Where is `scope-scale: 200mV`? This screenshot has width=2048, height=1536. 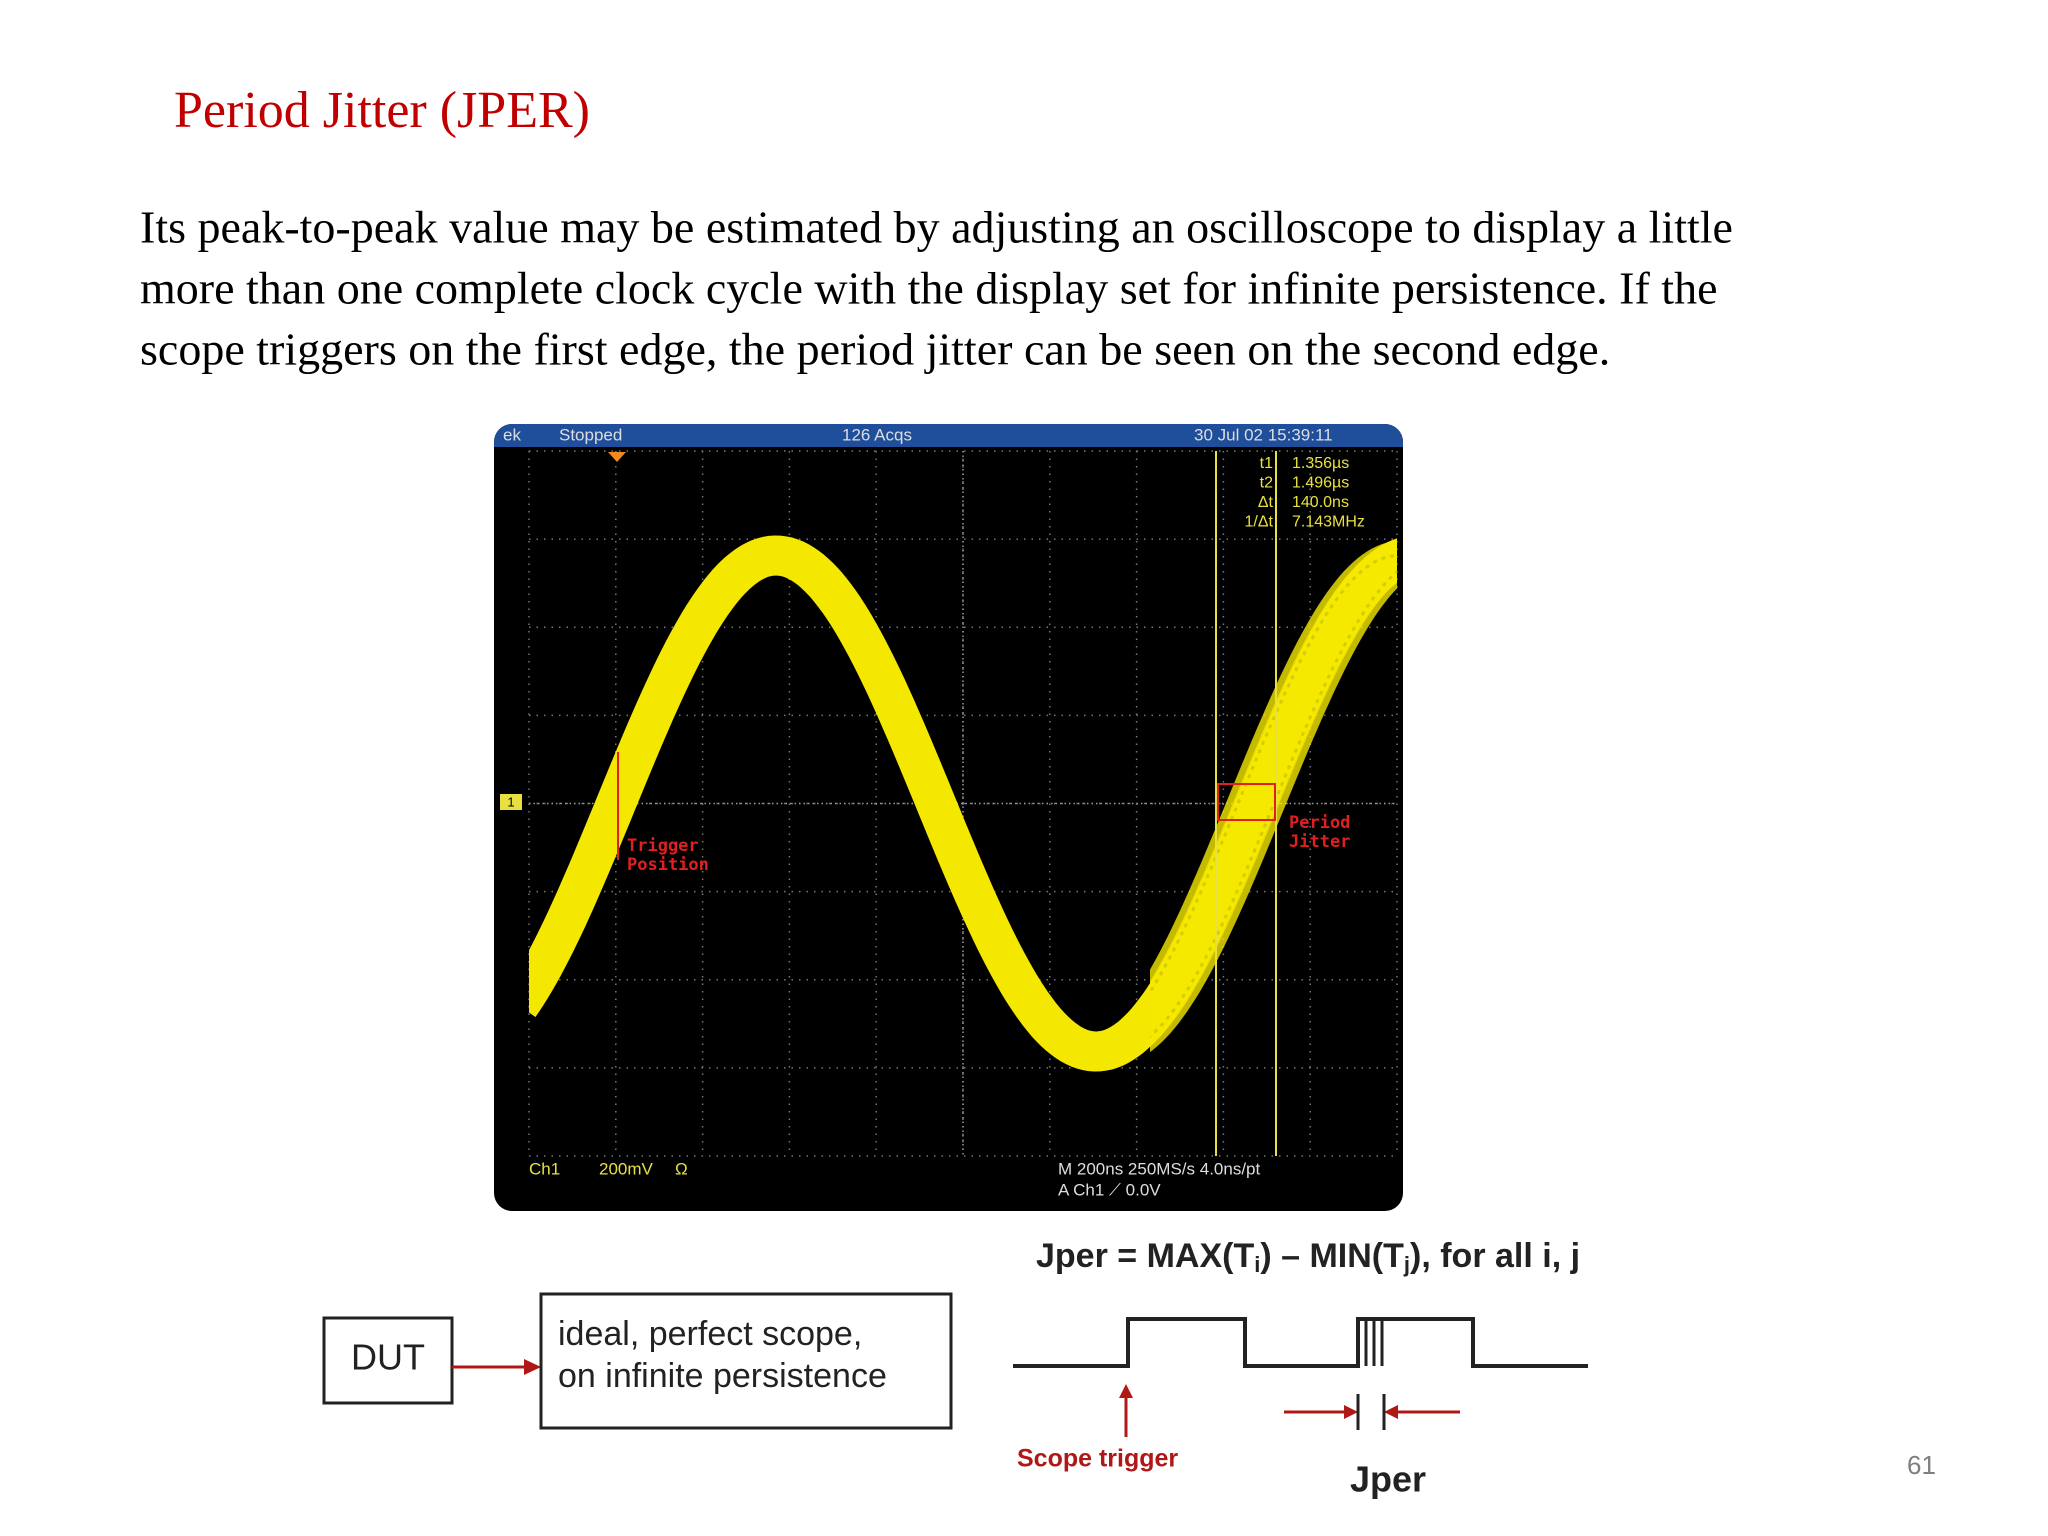 scope-scale: 200mV is located at coordinates (626, 1168).